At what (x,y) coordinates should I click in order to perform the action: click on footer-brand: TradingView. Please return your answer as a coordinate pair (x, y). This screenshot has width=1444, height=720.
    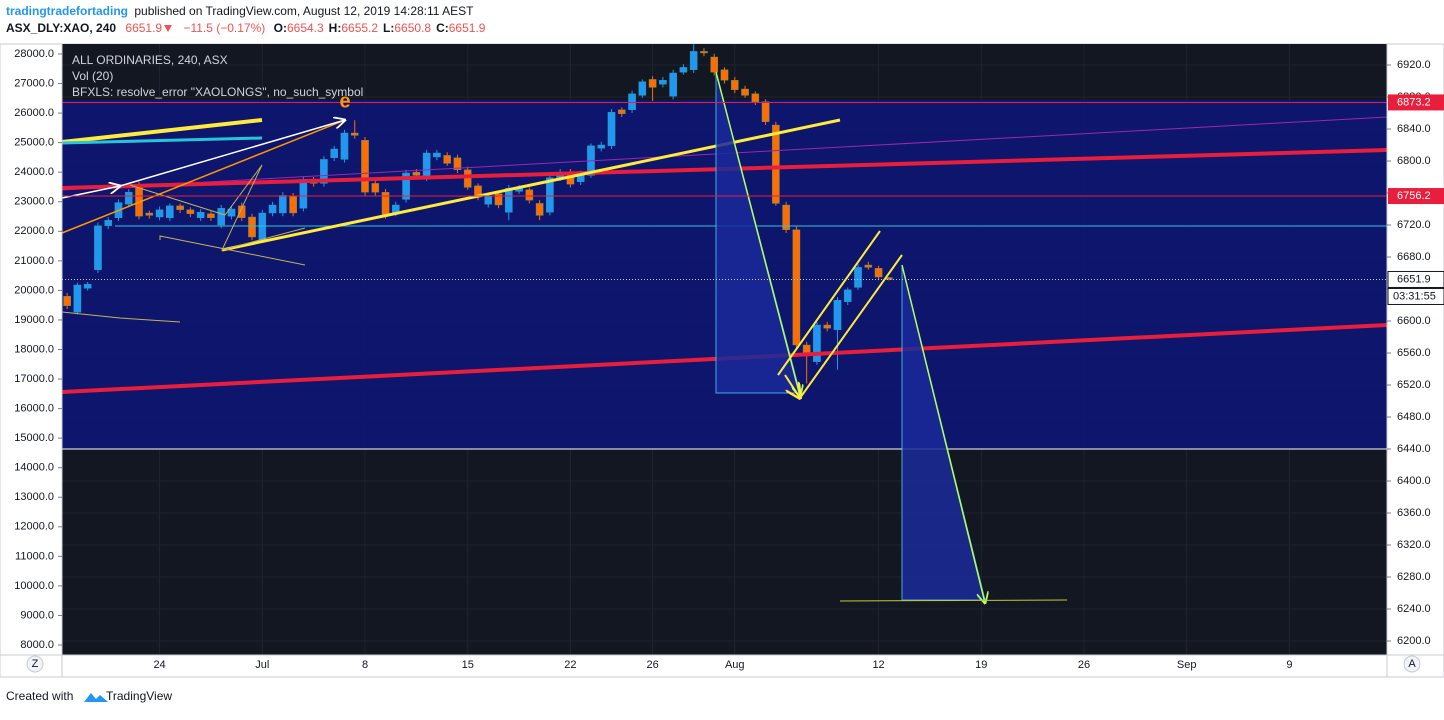
    Looking at the image, I should click on (139, 696).